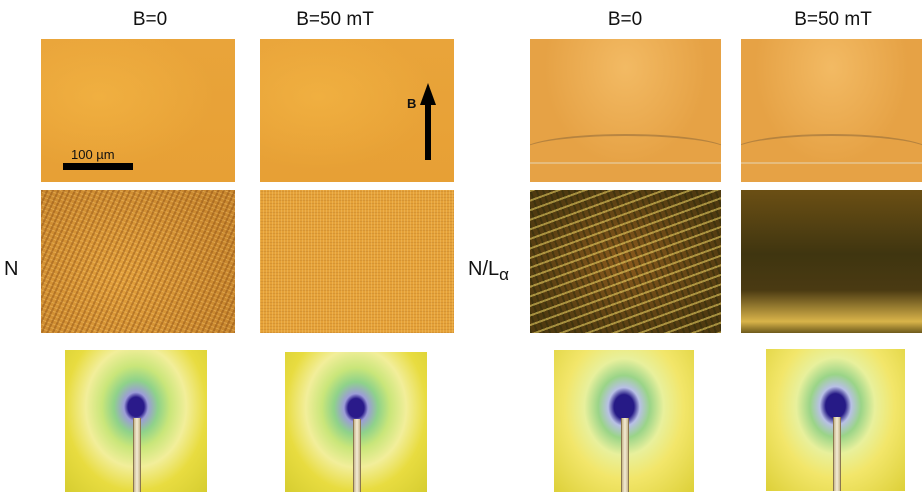 The width and height of the screenshot is (922, 496). I want to click on diffraction-n-b50, so click(356, 422).